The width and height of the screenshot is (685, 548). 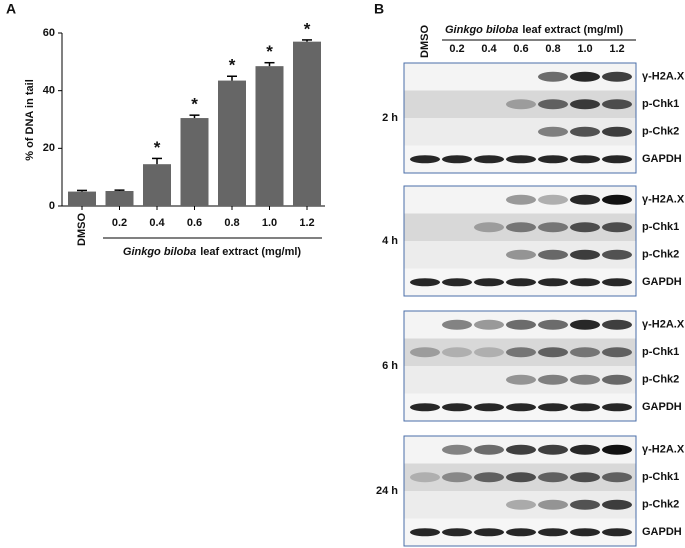 I want to click on blot-title: Ginkgo biloba leaf extract (mg/ml), so click(x=534, y=30).